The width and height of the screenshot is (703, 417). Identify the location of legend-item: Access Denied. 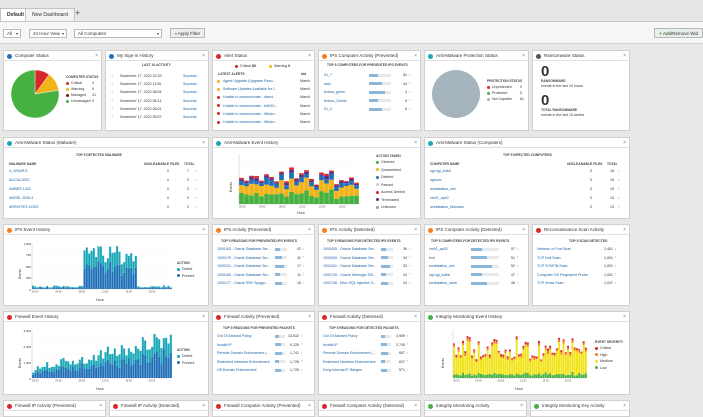
(390, 192).